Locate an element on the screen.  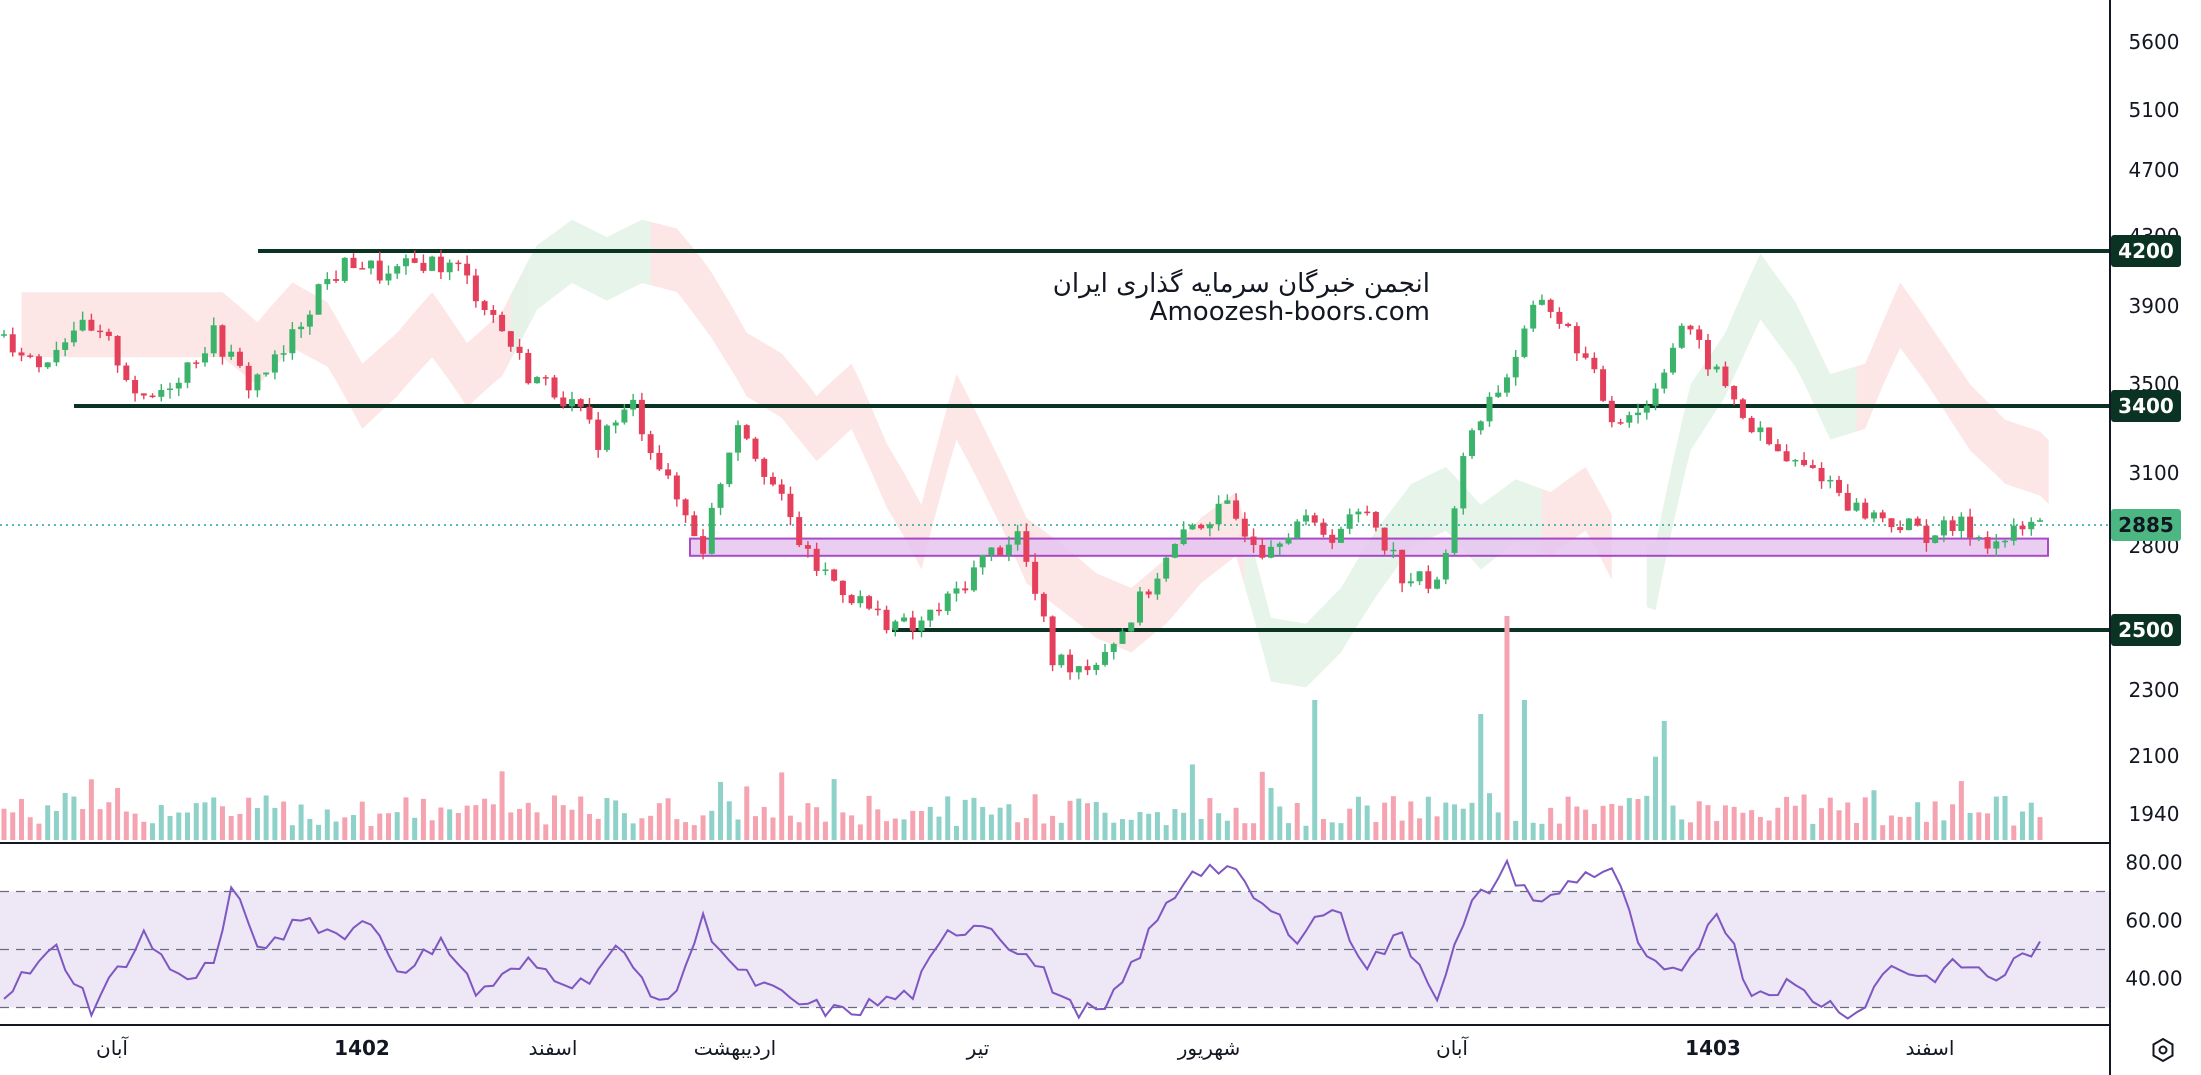
price-badge-label: 3400 is located at coordinates (2146, 406).